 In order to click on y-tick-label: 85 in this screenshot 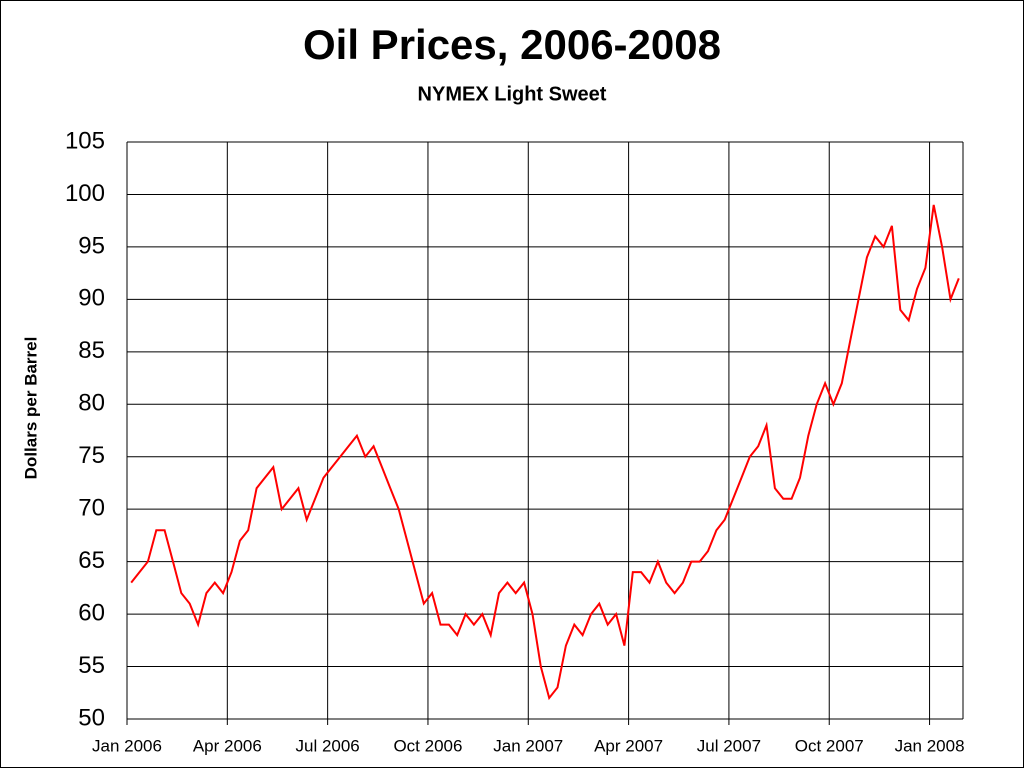, I will do `click(91, 350)`.